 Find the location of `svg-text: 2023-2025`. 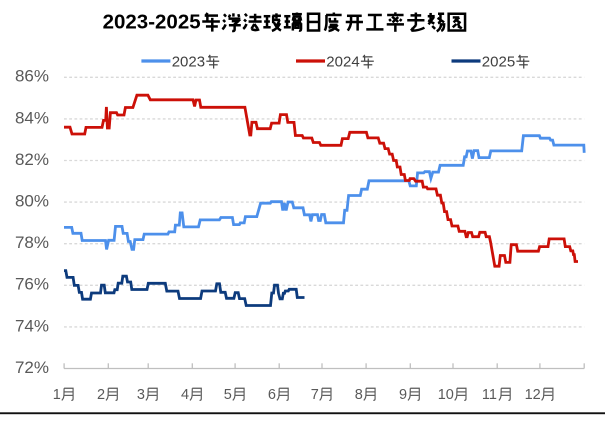

svg-text: 2023-2025 is located at coordinates (152, 22).